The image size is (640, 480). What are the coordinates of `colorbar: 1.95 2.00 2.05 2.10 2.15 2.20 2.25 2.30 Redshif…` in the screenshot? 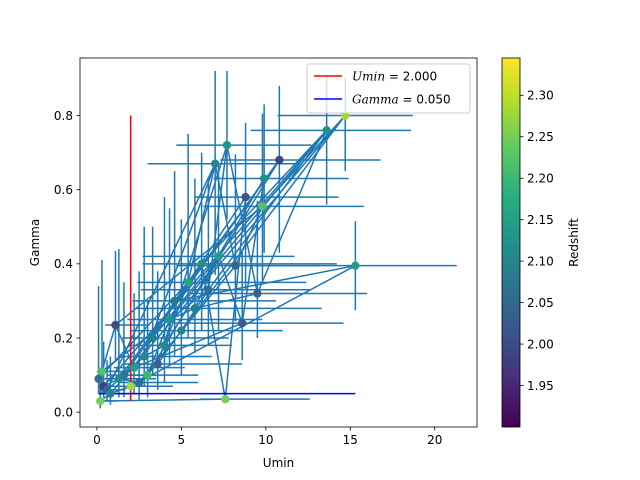 It's located at (541, 242).